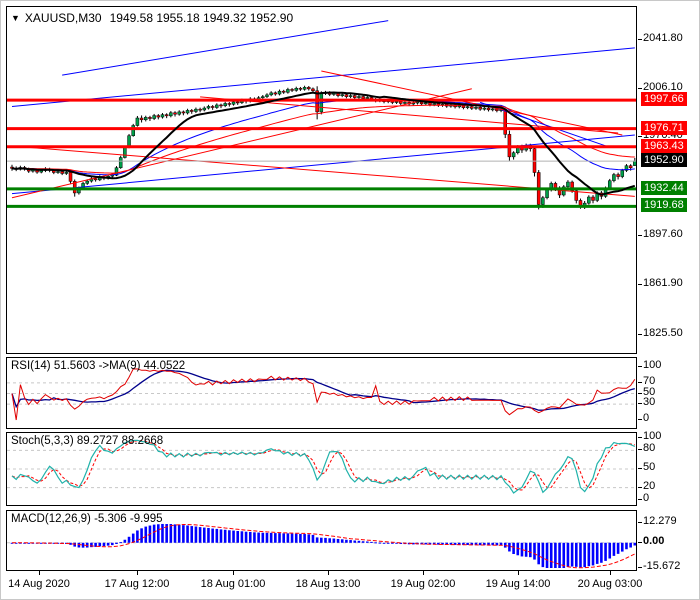  Describe the element at coordinates (518, 584) in the screenshot. I see `time-axis-label: 19 Aug 14:00` at that location.